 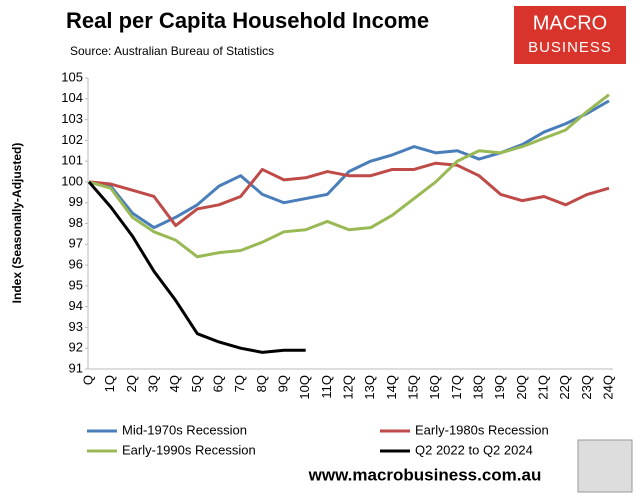 I want to click on x-tick-label: 3Q, so click(x=152, y=383).